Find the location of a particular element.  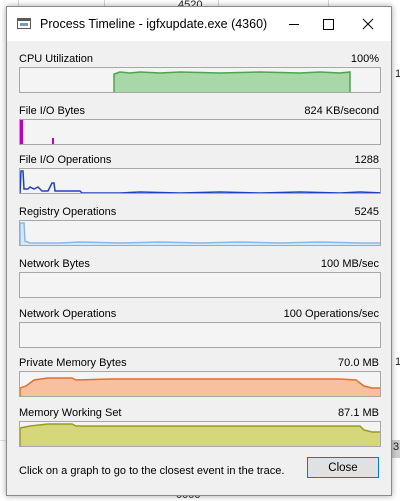

network-operations-plot is located at coordinates (200, 335).